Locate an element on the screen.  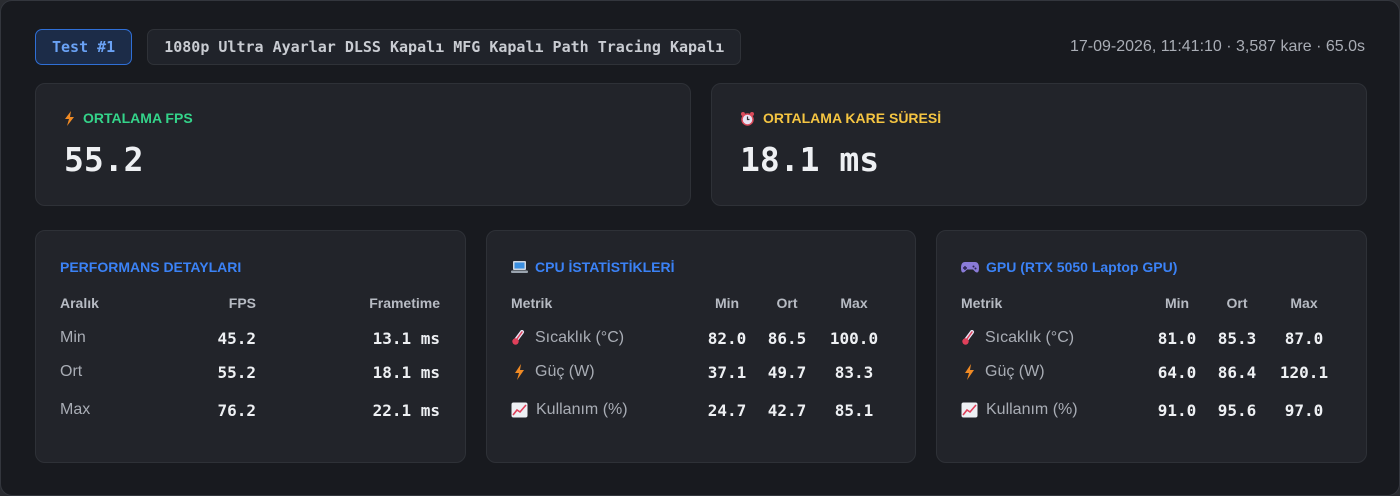
frametime-value: 18.1 ms is located at coordinates (406, 372).